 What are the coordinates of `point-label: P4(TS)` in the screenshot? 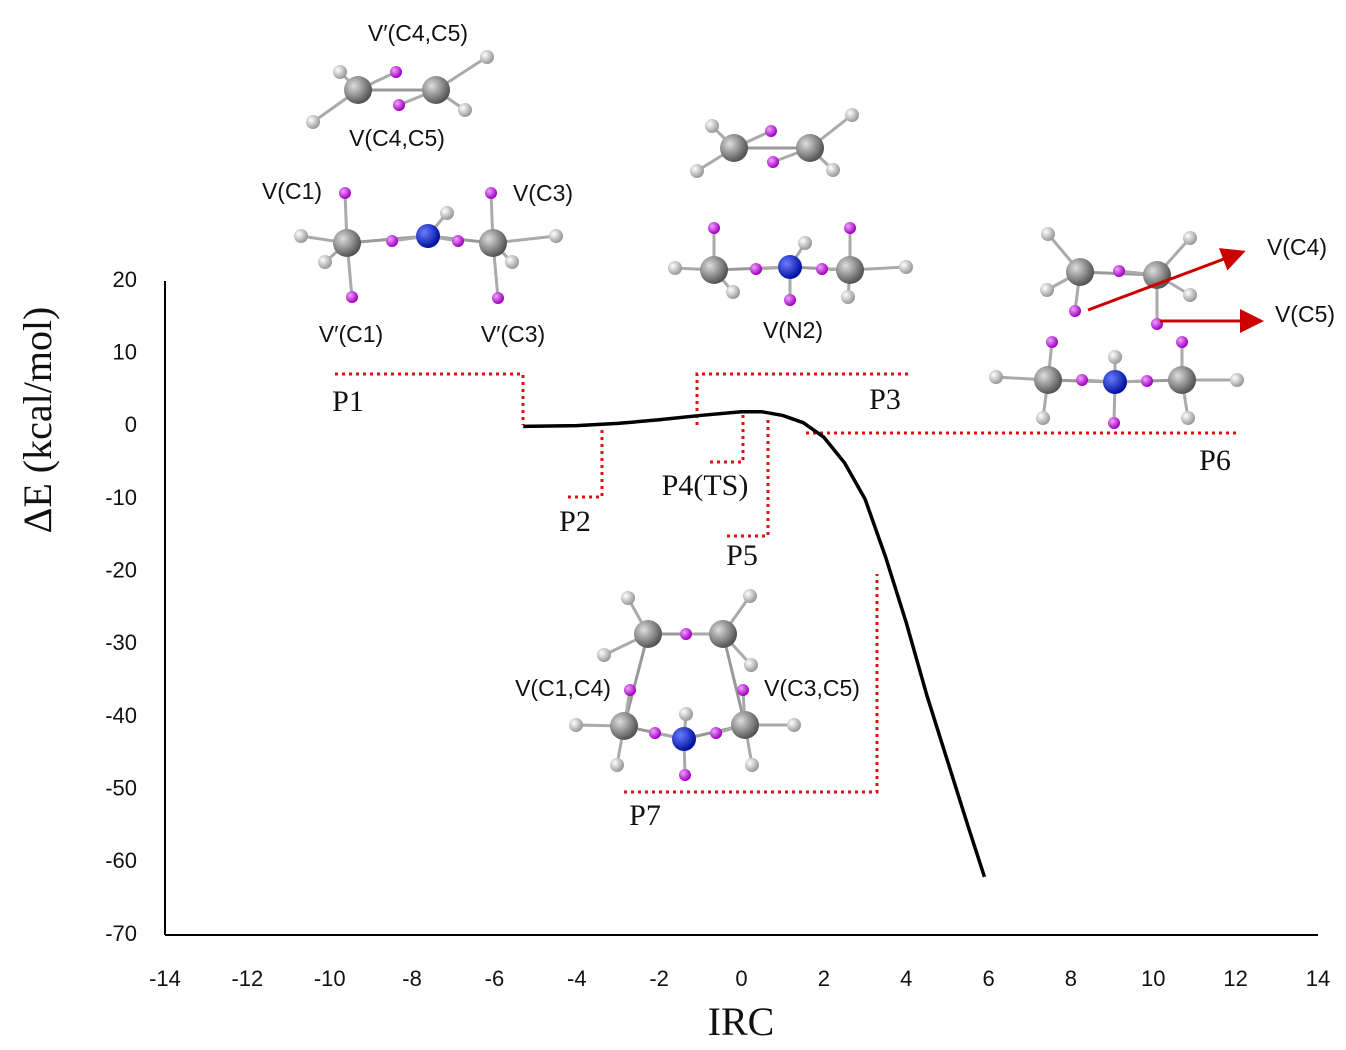 It's located at (705, 485).